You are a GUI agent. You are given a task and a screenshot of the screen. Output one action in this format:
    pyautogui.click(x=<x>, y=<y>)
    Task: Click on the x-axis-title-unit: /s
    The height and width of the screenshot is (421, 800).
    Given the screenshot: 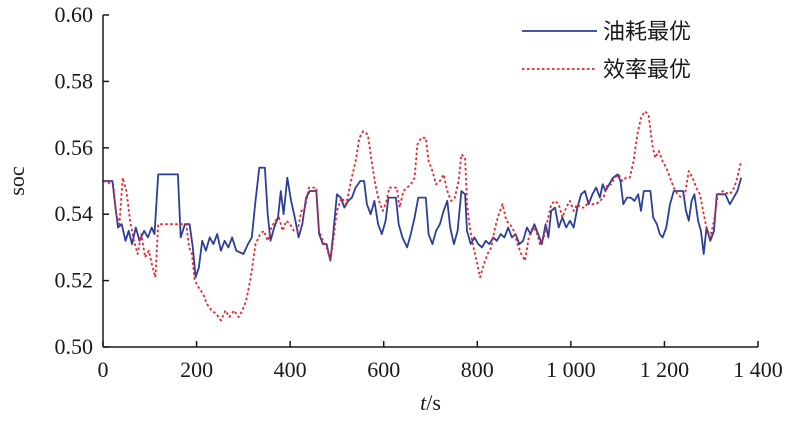 What is the action you would take?
    pyautogui.click(x=433, y=402)
    